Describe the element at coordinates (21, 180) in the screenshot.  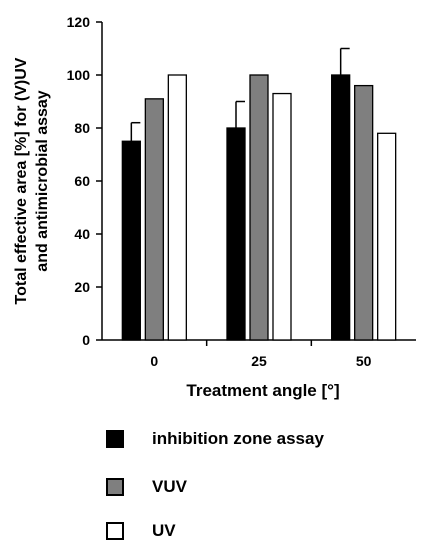
I see `y-axis-label-line-1: Total effective area [%] for (V)UV` at that location.